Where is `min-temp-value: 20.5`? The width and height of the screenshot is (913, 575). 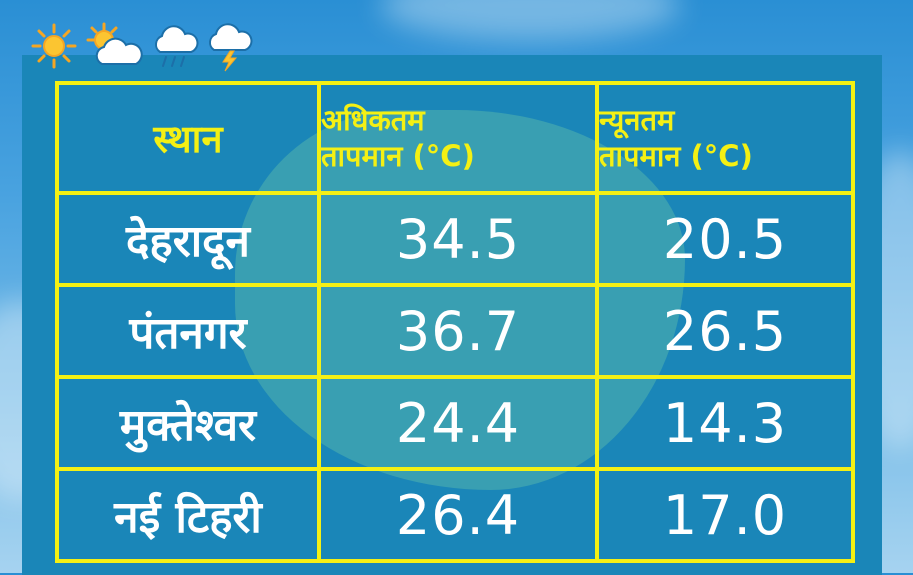
min-temp-value: 20.5 is located at coordinates (725, 239).